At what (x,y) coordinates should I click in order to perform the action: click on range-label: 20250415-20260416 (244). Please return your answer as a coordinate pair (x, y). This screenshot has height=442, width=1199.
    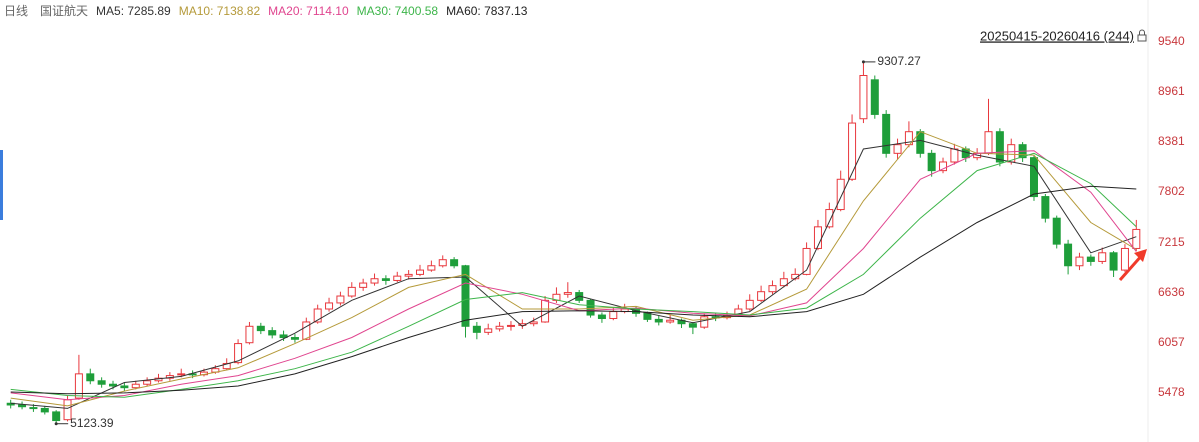
    Looking at the image, I should click on (1057, 35).